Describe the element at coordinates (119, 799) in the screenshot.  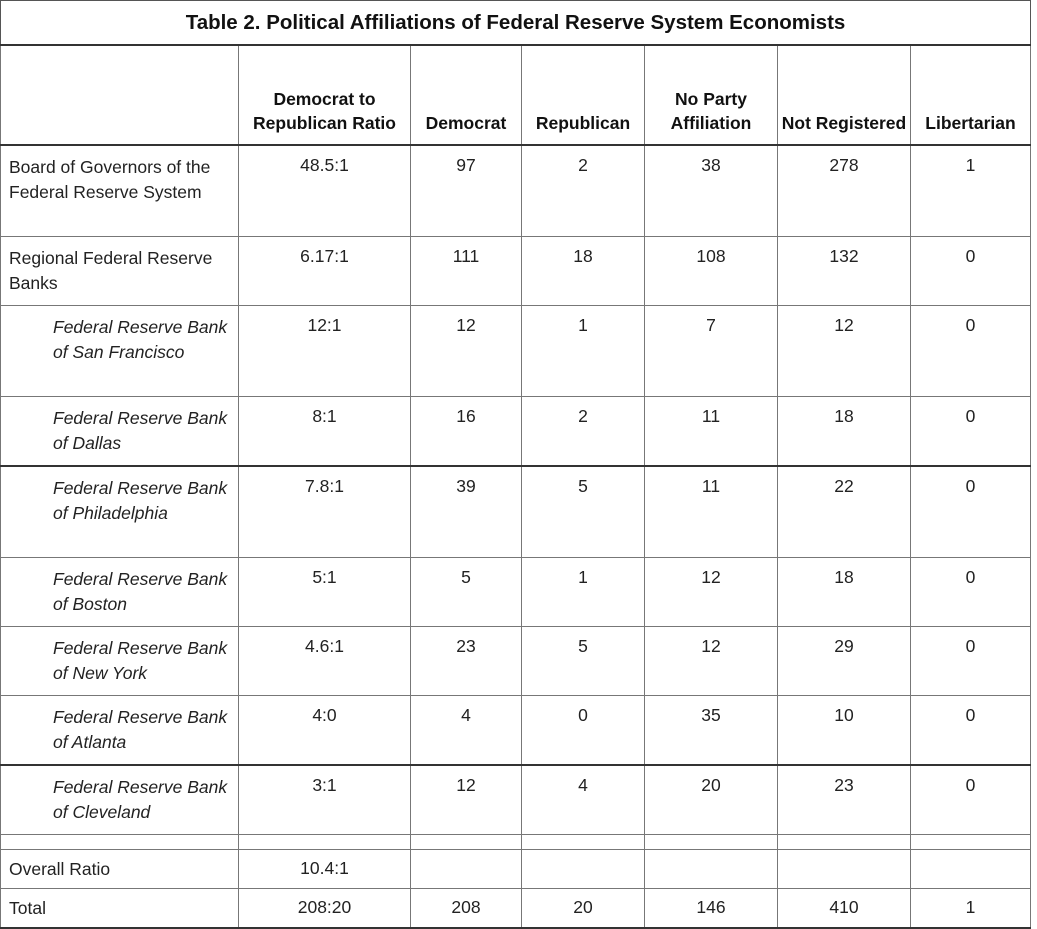
I see `row-label: Federal Reserve Bank of Cleveland` at that location.